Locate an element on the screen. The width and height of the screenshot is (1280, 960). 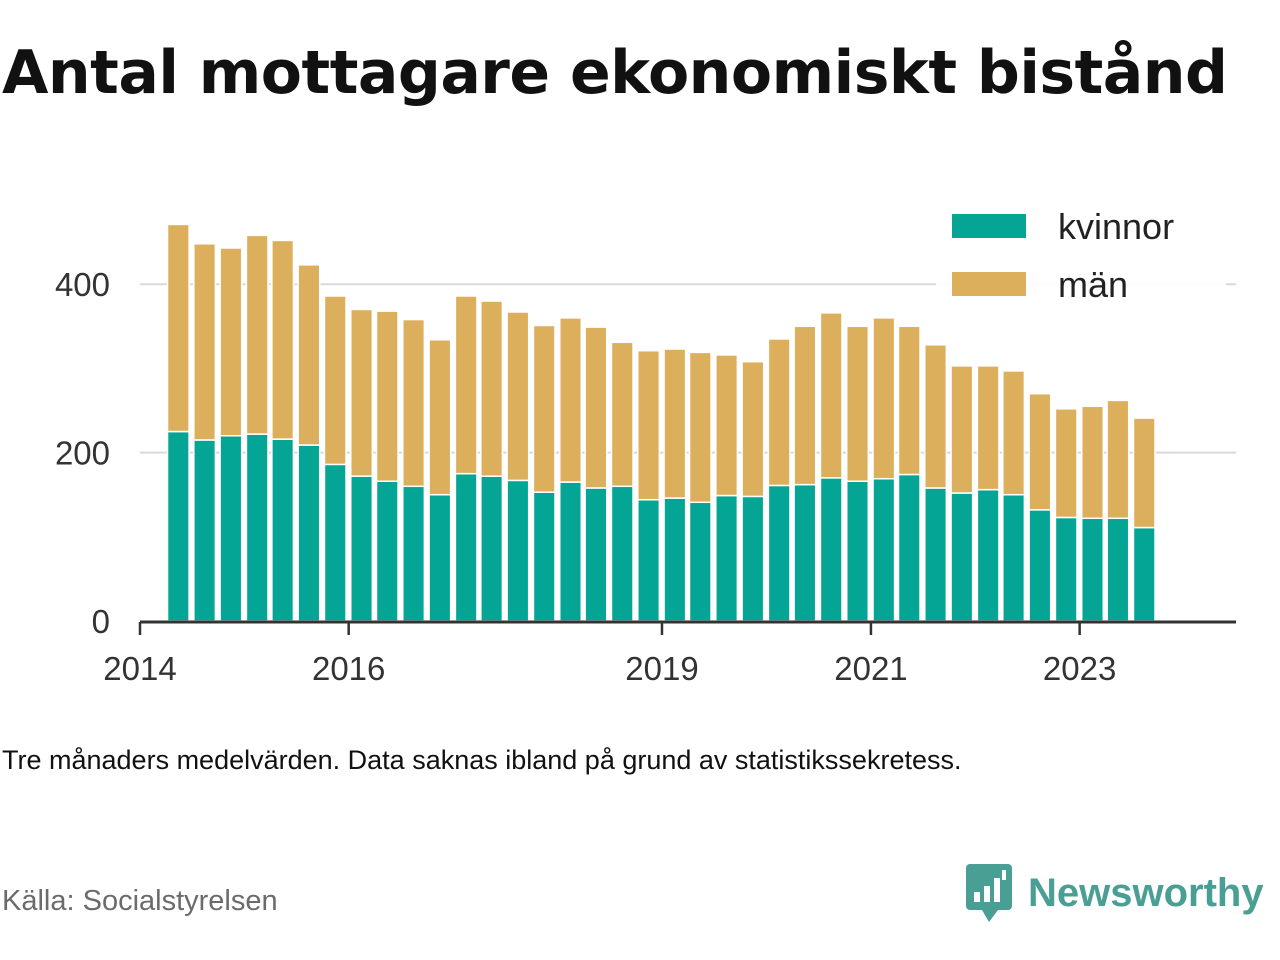
legend-swatch-kvinnor is located at coordinates (989, 226).